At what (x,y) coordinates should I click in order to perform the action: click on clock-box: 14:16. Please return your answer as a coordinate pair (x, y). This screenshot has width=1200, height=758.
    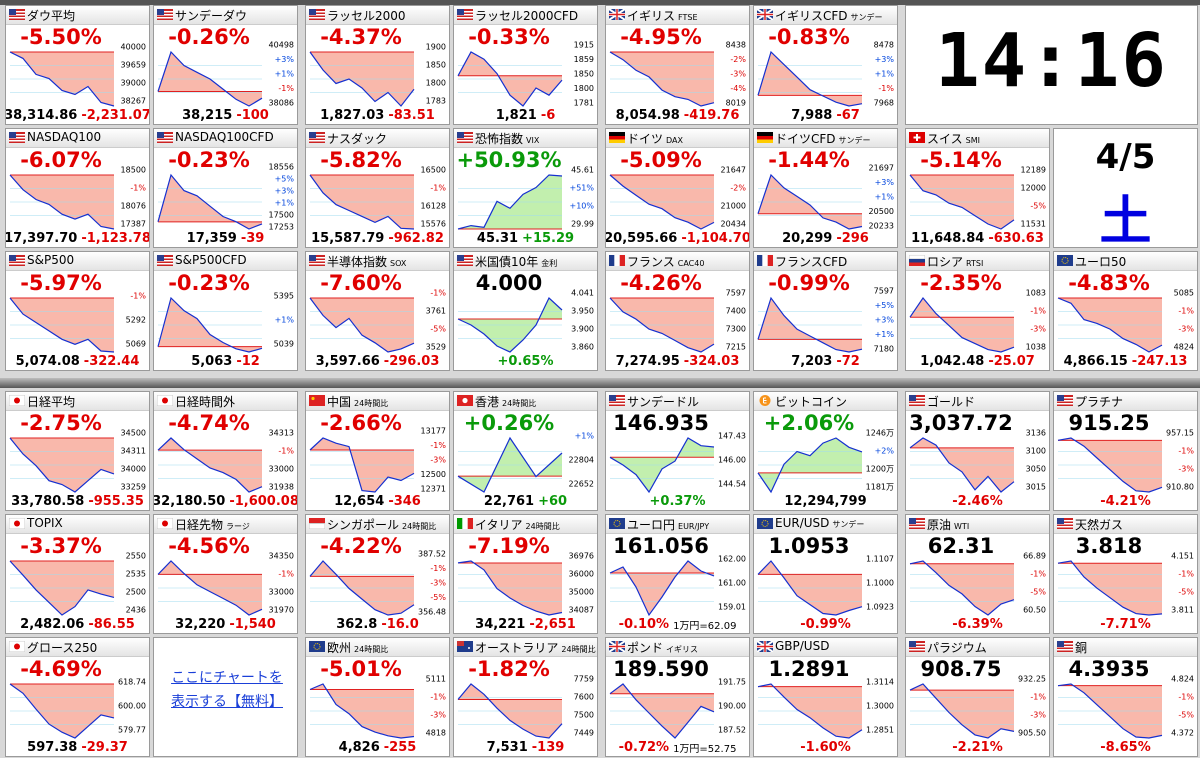
    Looking at the image, I should click on (1051, 65).